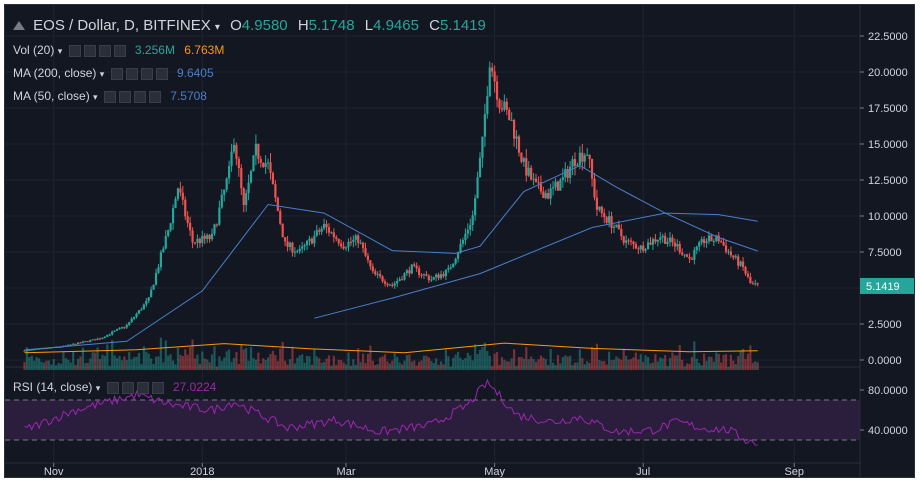 The width and height of the screenshot is (920, 483). I want to click on ma200-label: MA (200, close), so click(55, 73).